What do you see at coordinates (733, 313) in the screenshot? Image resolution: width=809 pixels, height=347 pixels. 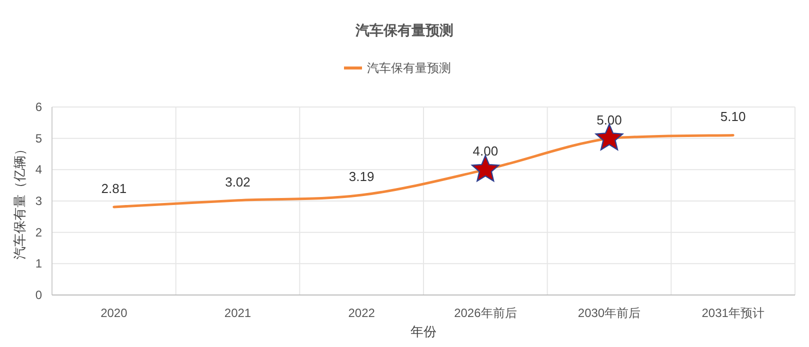 I see `x-tick-label: 2031年预计` at bounding box center [733, 313].